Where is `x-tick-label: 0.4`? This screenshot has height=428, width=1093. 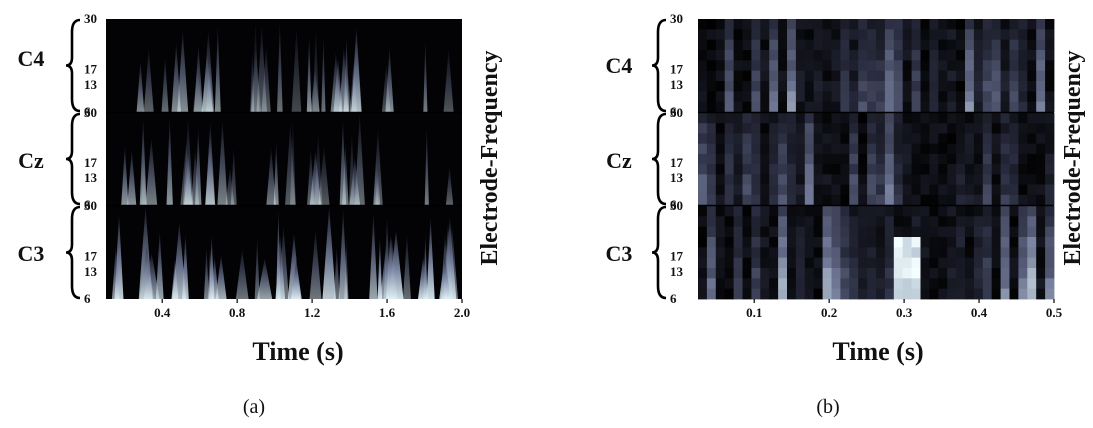 x-tick-label: 0.4 is located at coordinates (979, 312).